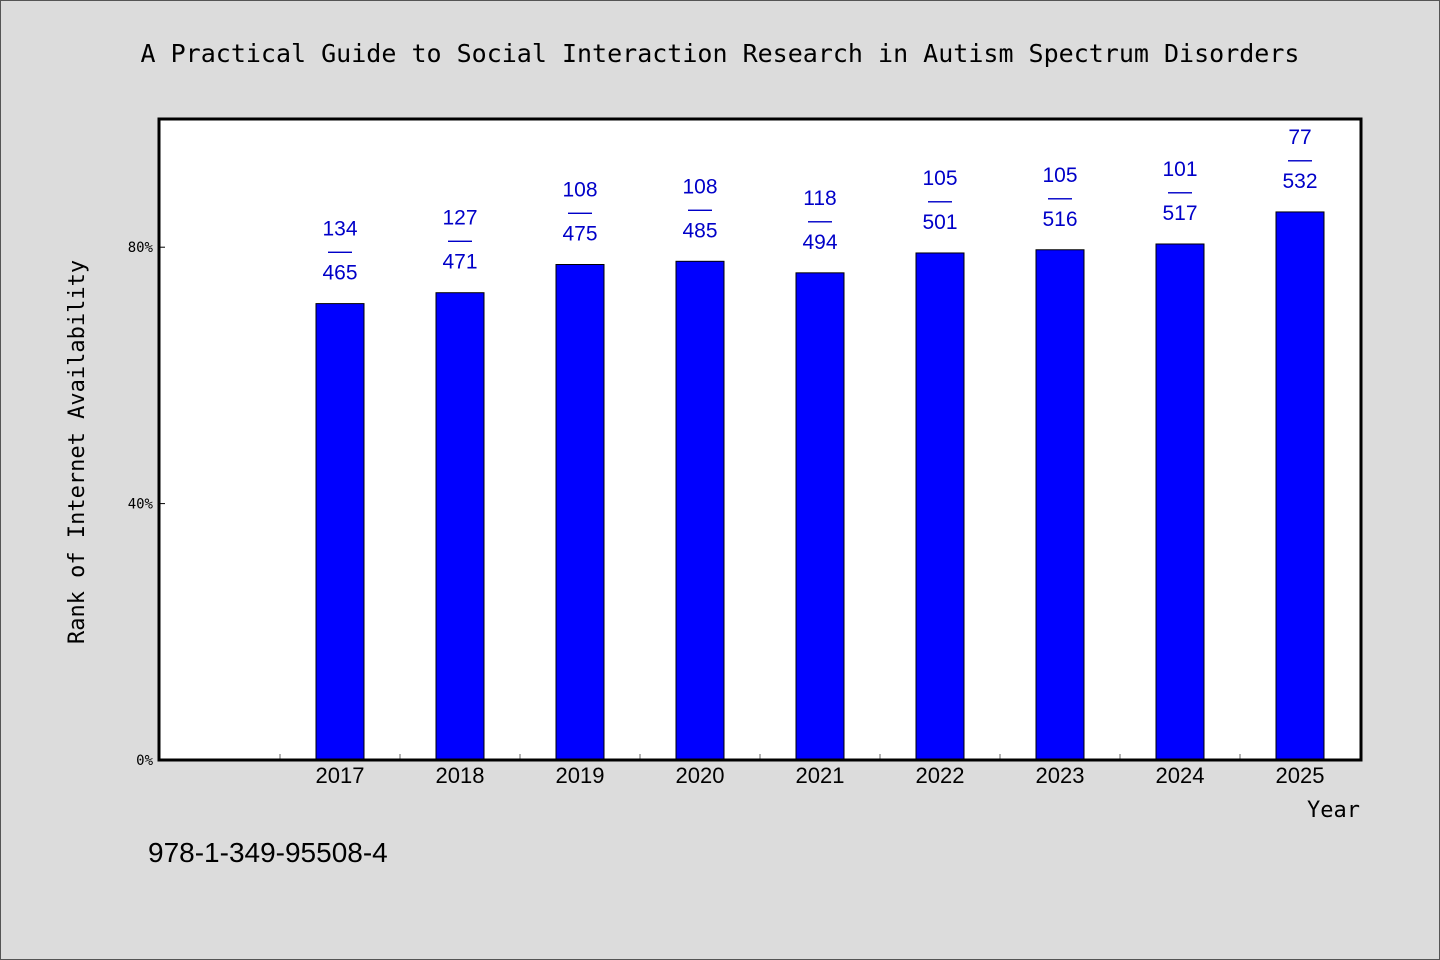 This screenshot has width=1440, height=960. I want to click on y-tick-label: 80%, so click(141, 248).